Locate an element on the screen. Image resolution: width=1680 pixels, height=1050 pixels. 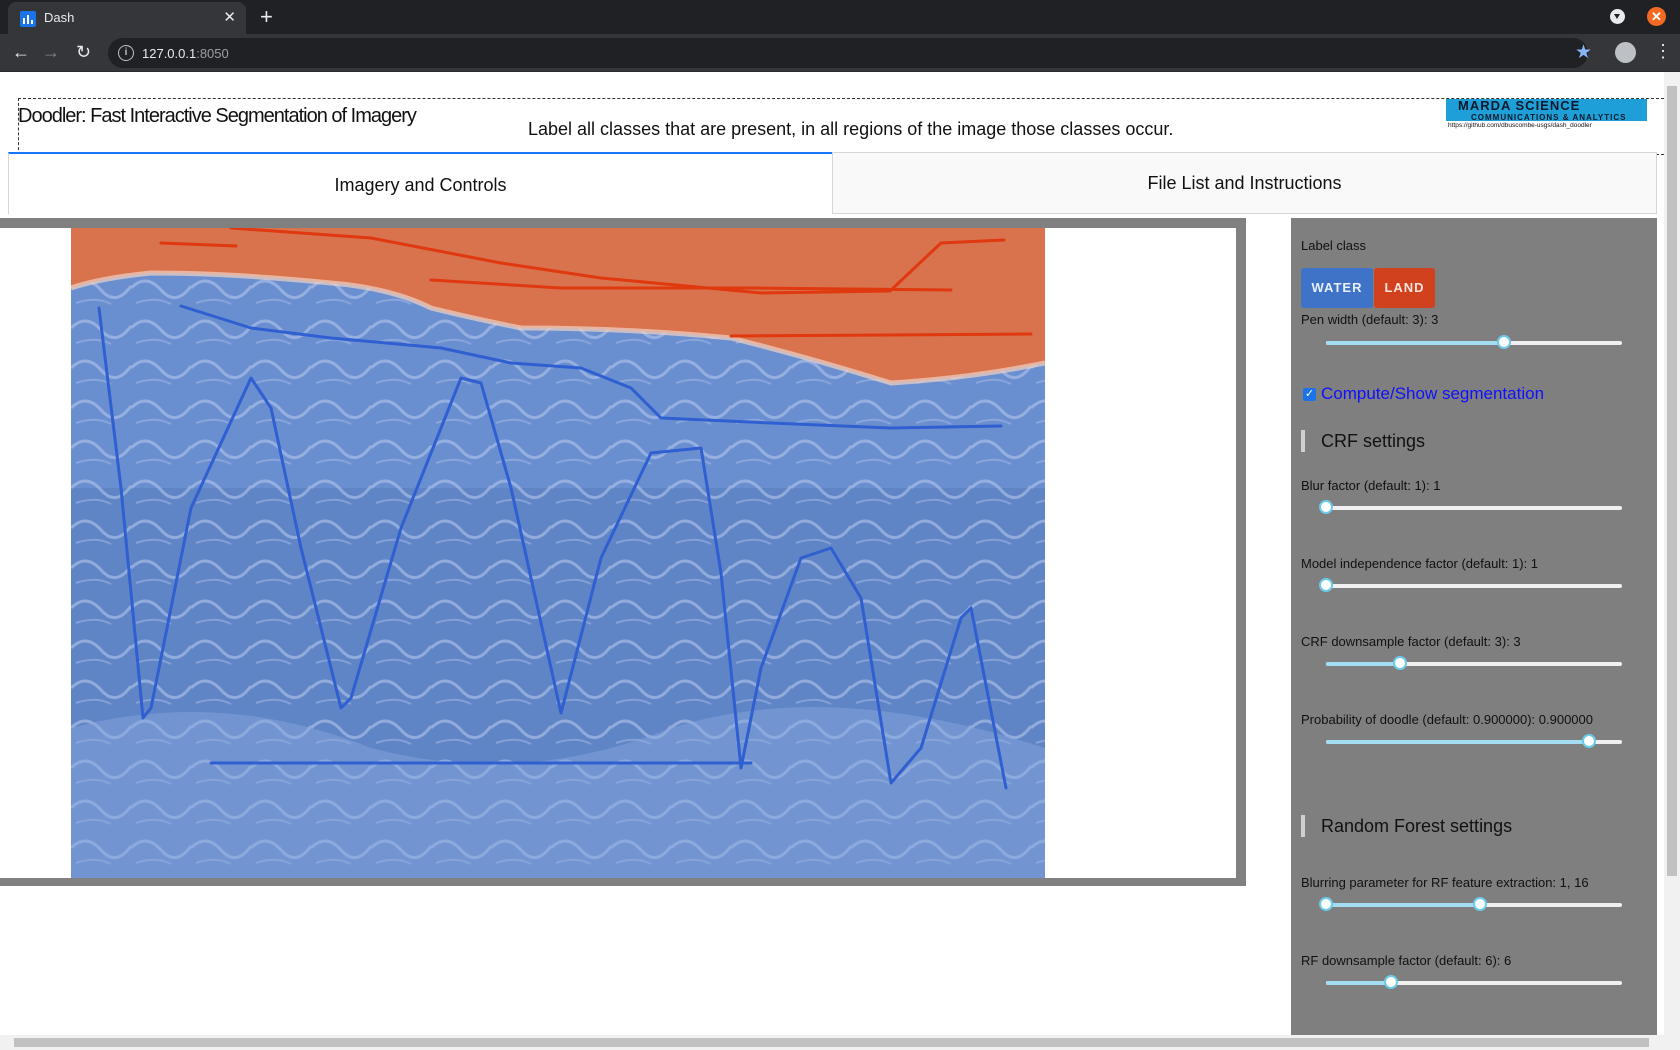
blur-factor-label: Blur factor (default: 1): 1 is located at coordinates (1371, 485).